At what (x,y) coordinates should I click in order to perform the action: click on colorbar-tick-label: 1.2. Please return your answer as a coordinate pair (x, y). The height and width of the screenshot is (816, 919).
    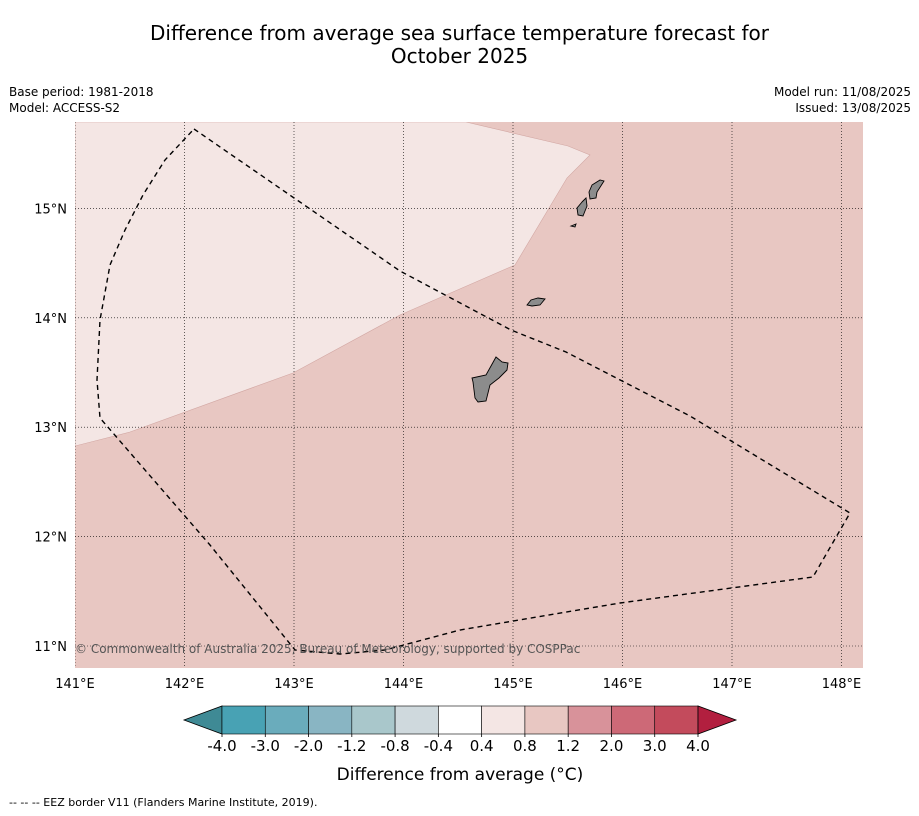
    Looking at the image, I should click on (568, 746).